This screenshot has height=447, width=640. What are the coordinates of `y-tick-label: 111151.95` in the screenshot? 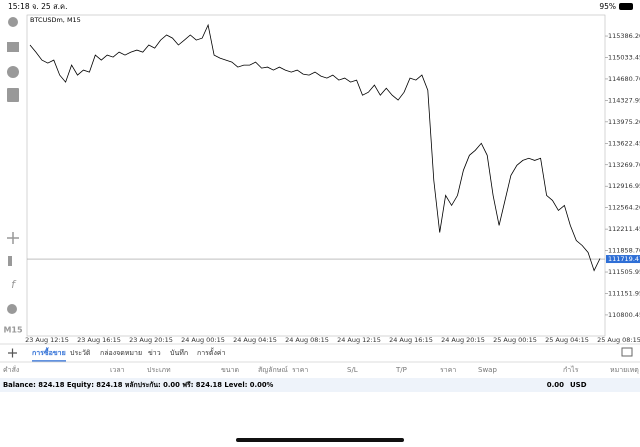 It's located at (624, 294).